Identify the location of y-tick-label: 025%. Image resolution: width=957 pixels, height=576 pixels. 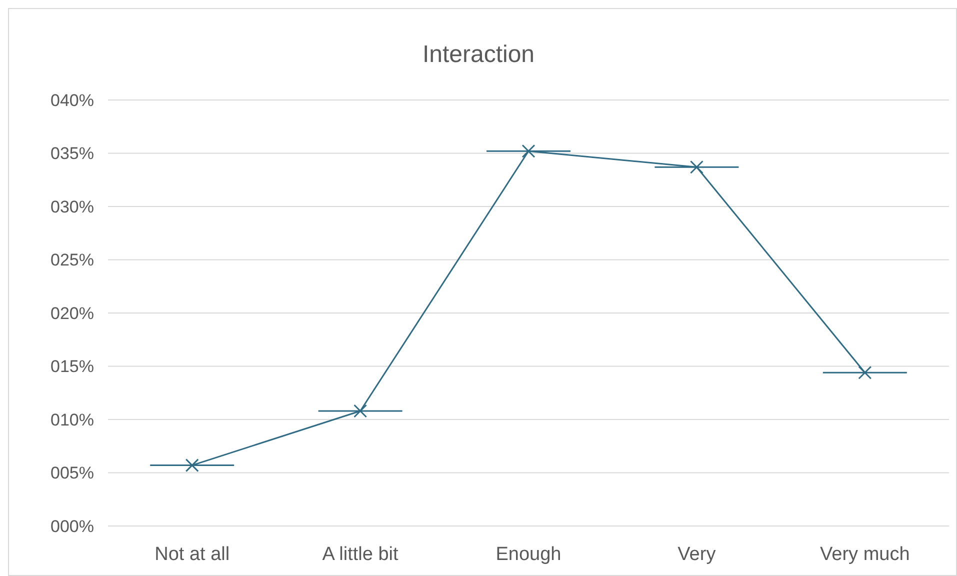
(72, 260).